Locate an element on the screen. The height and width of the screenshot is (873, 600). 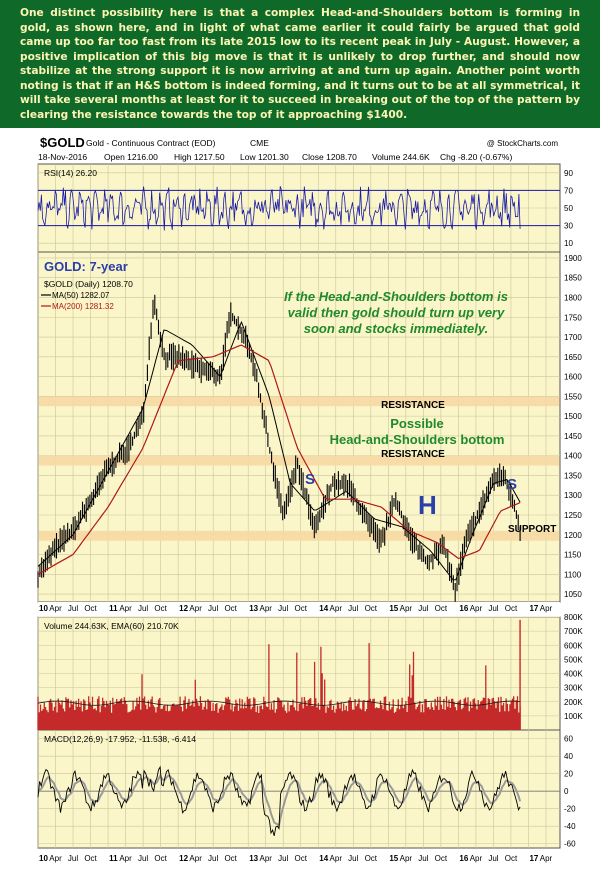
x-tick-1-3-1: Oct is located at coordinates (160, 858).